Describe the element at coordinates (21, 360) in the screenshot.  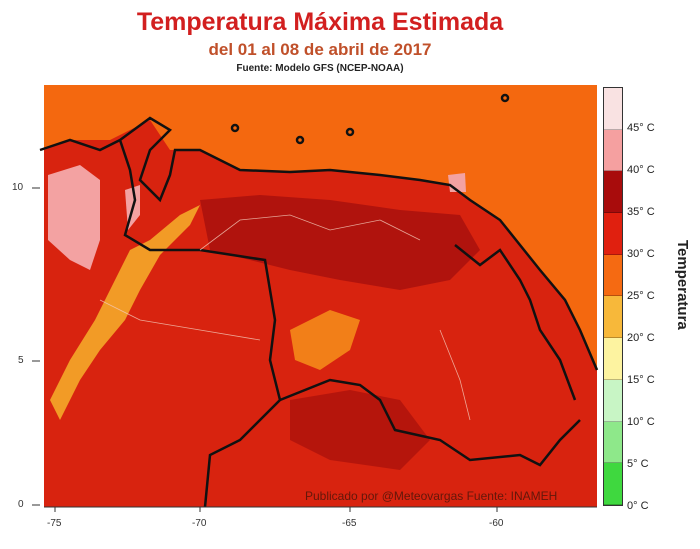
I see `y-tick: 5` at that location.